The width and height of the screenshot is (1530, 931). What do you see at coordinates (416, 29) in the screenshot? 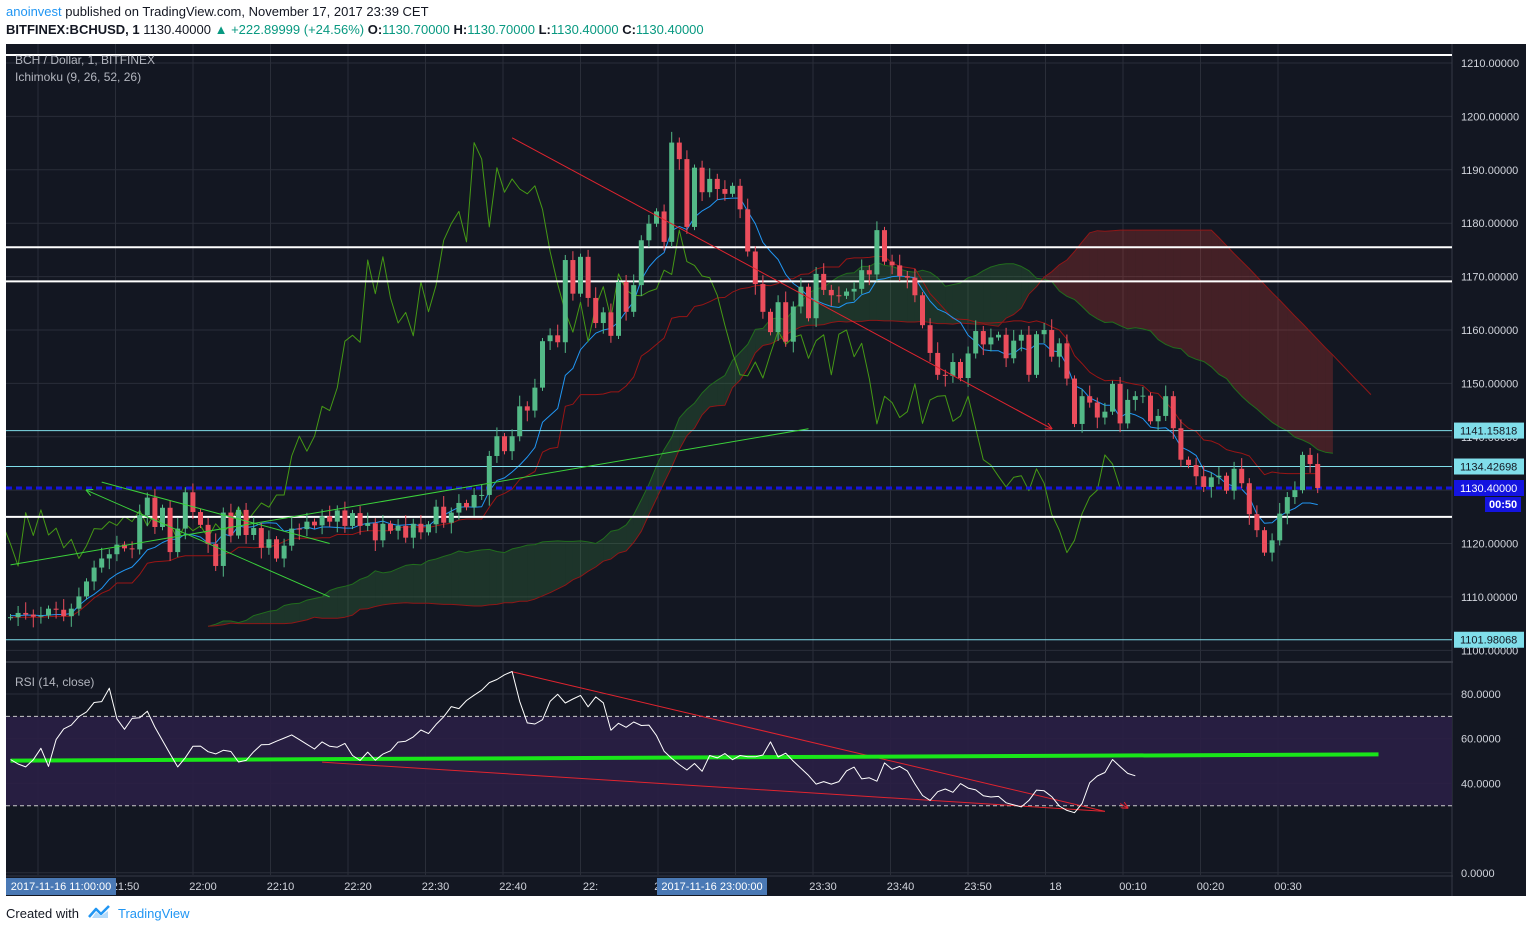
I see `open-value: 1130.70000` at bounding box center [416, 29].